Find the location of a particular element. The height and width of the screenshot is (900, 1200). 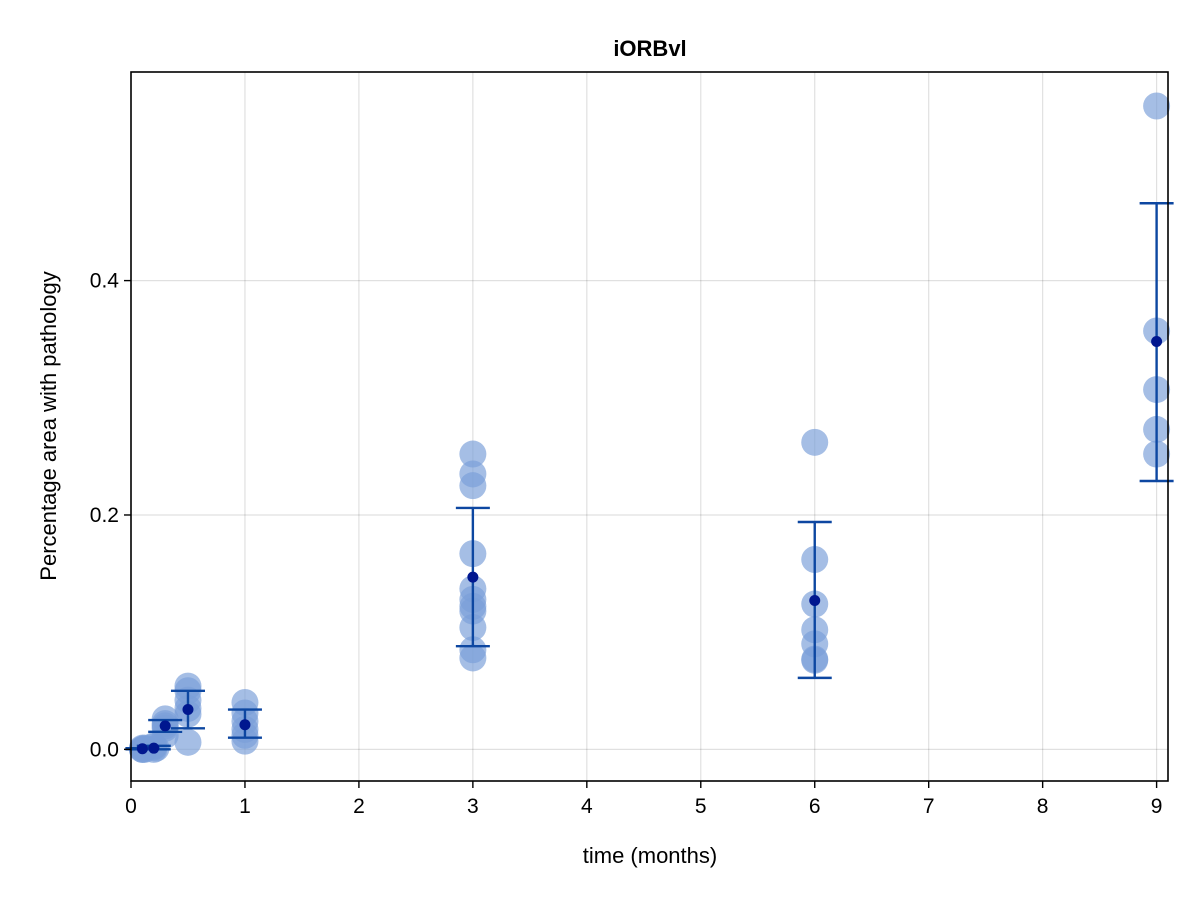

x-tick-label: 7 is located at coordinates (929, 806).